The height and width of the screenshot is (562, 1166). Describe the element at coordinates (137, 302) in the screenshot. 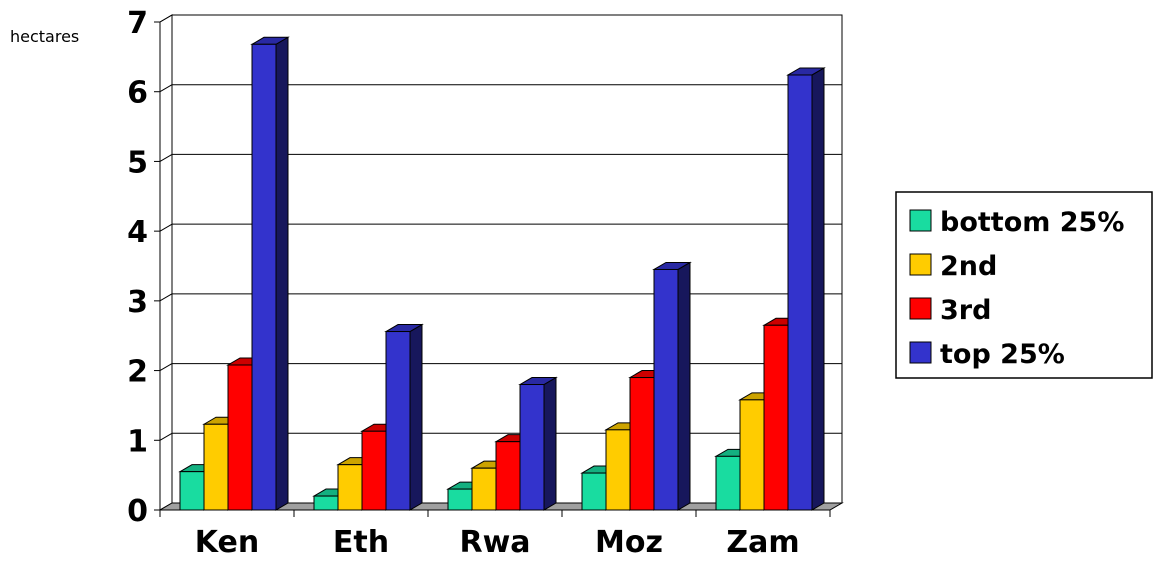

I see `y-tick-label: 3` at that location.